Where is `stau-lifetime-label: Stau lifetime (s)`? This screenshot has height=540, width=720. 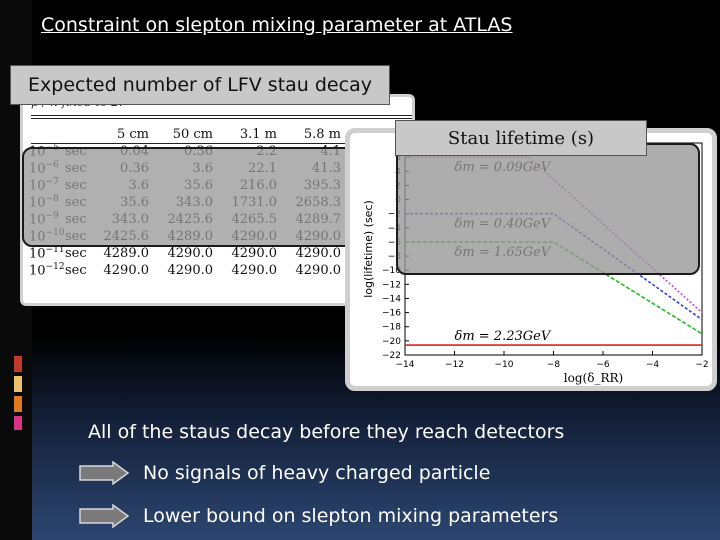
stau-lifetime-label: Stau lifetime (s) is located at coordinates (521, 138).